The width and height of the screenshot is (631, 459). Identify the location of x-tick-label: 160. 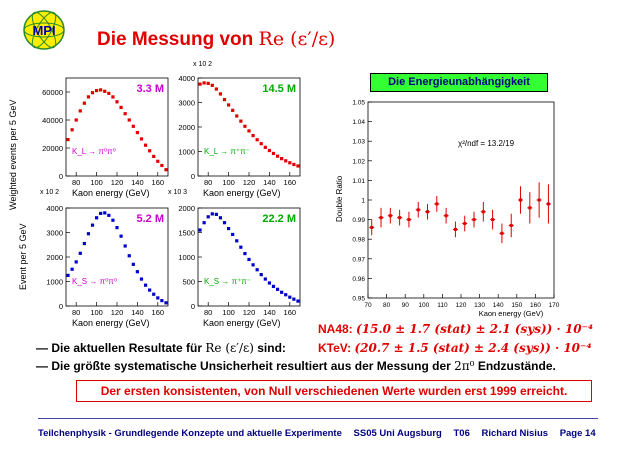
(290, 182).